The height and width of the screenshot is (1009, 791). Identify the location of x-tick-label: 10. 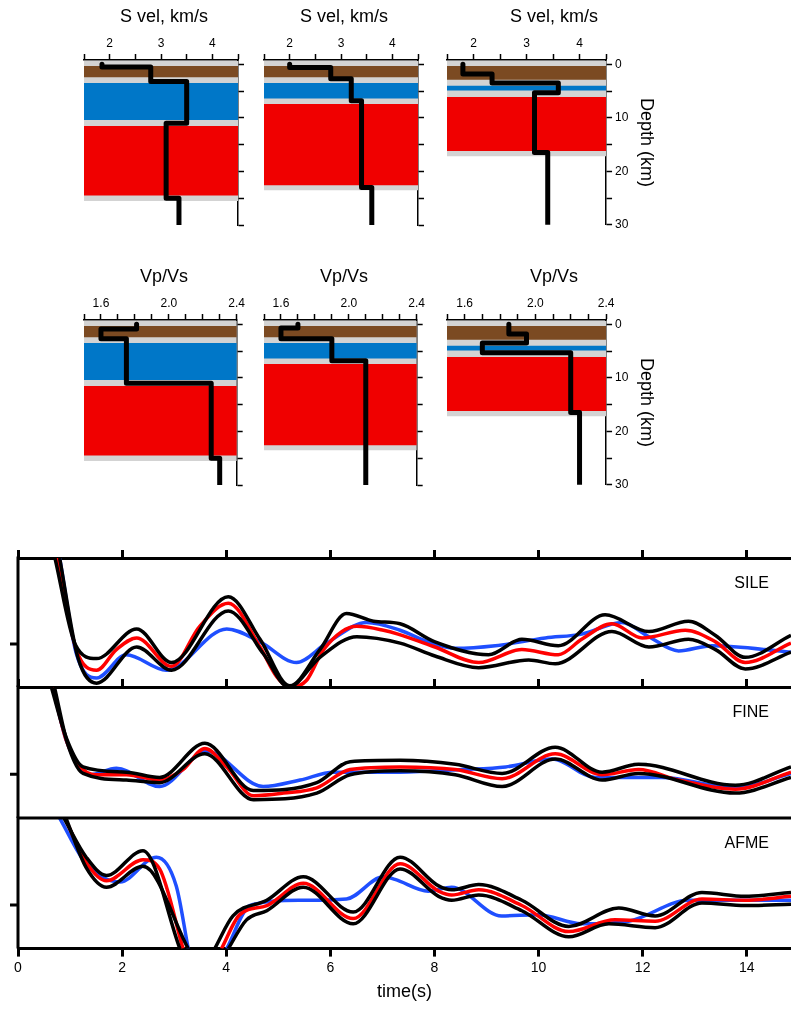
(538, 966).